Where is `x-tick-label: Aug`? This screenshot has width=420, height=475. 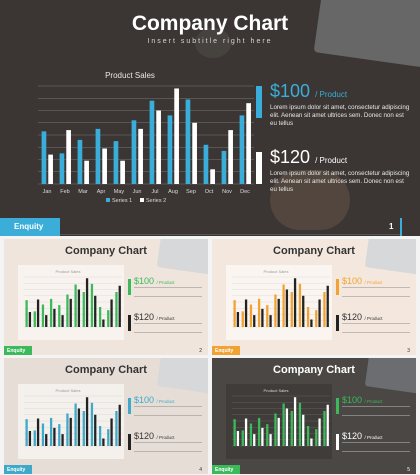 x-tick-label: Aug is located at coordinates (173, 192).